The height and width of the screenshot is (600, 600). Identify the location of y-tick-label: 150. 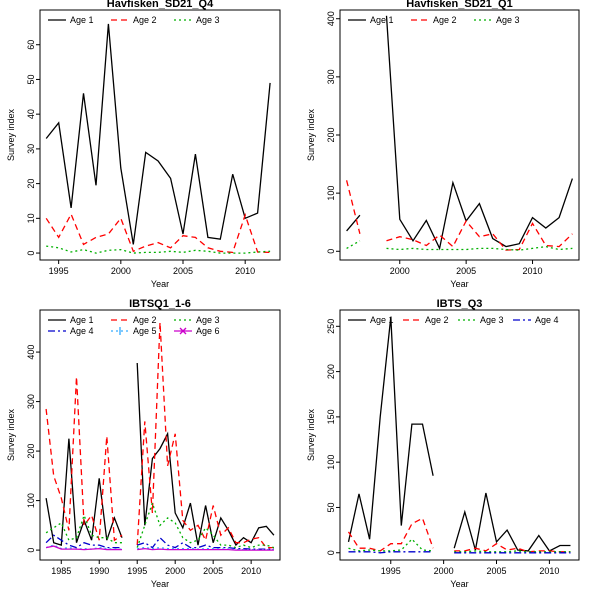
(331, 416).